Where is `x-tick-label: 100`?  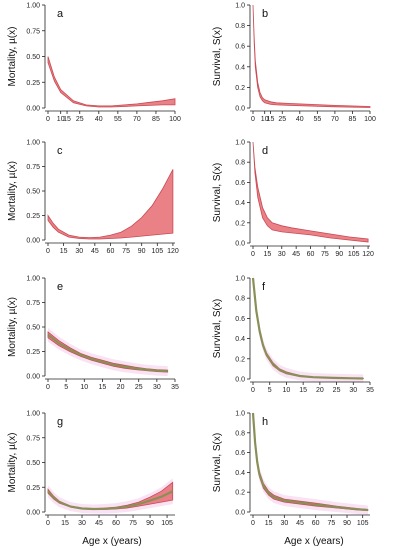
x-tick-label: 100 is located at coordinates (175, 119).